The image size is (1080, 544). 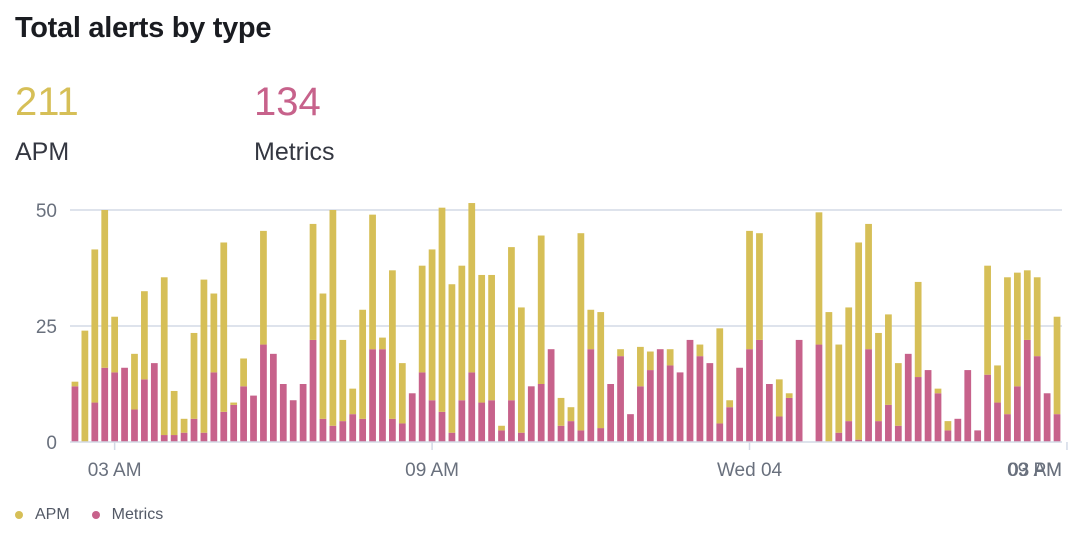 I want to click on x-tick-label: Wed 04, so click(x=750, y=470).